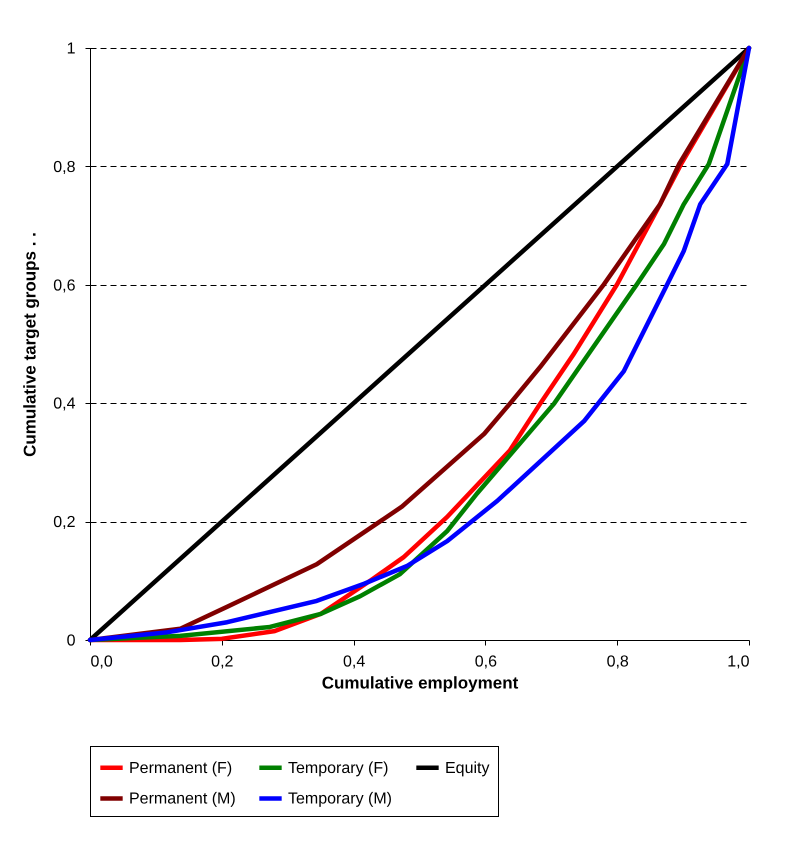 The height and width of the screenshot is (843, 810). Describe the element at coordinates (30, 344) in the screenshot. I see `y-axis-title: Cumulative target groups . .` at that location.